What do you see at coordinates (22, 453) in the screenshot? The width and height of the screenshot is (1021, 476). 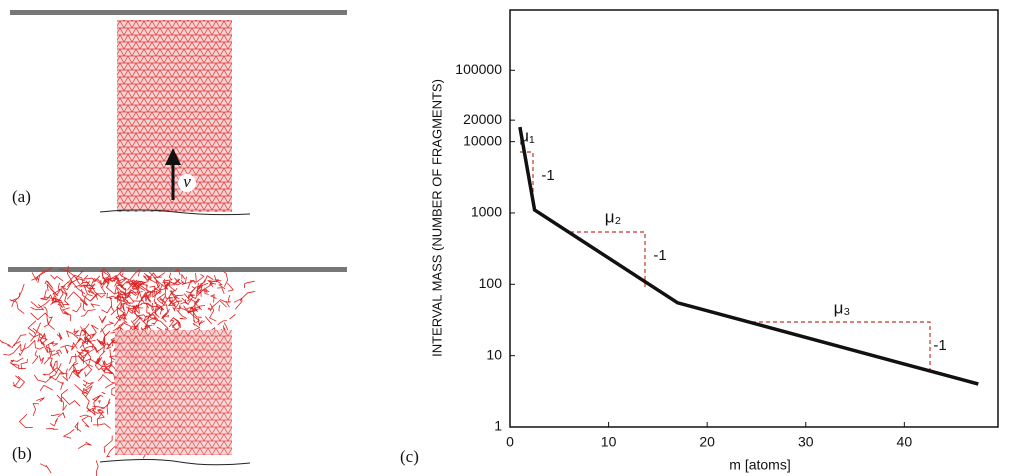 I see `panel-label: (b)` at bounding box center [22, 453].